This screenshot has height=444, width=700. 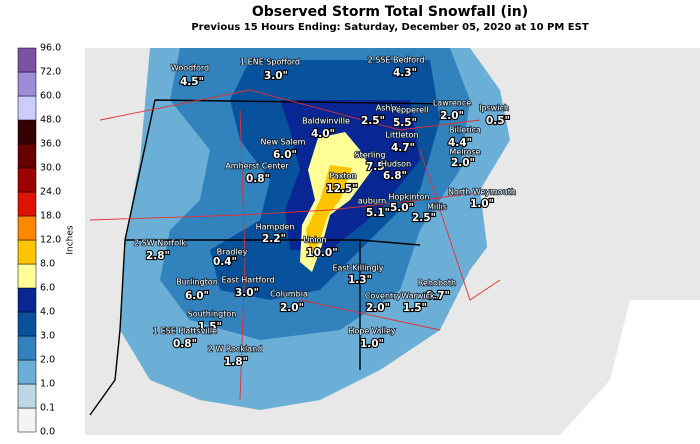 What do you see at coordinates (50, 240) in the screenshot?
I see `legend-tick-label: 12.0` at bounding box center [50, 240].